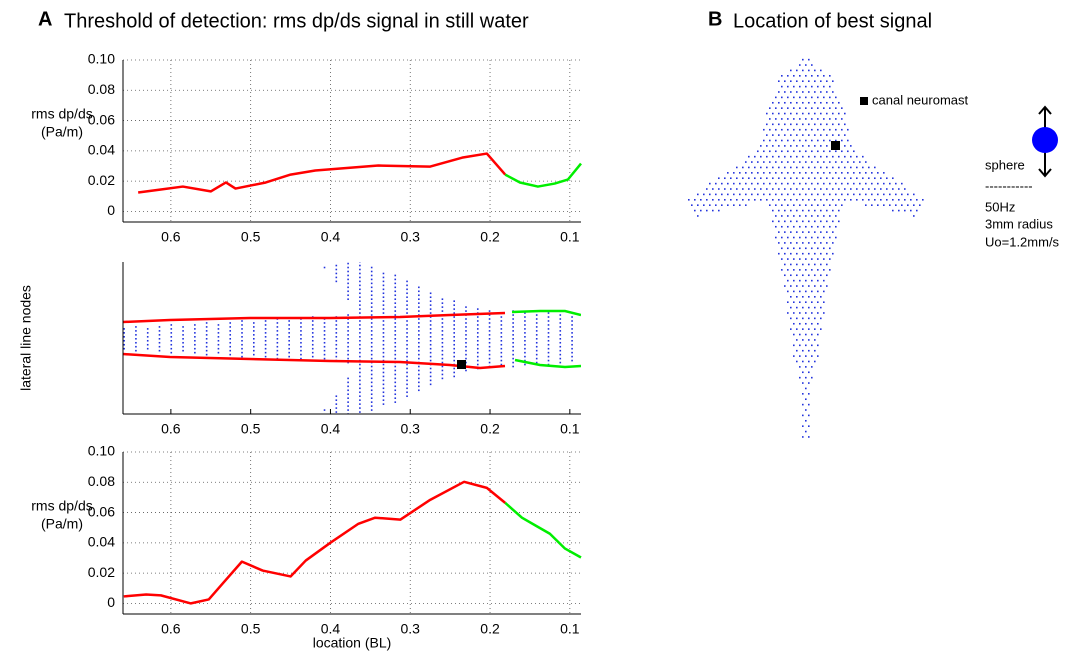 This screenshot has height=654, width=1065. Describe the element at coordinates (171, 429) in the screenshot. I see `x-tick-label: 0.6` at that location.